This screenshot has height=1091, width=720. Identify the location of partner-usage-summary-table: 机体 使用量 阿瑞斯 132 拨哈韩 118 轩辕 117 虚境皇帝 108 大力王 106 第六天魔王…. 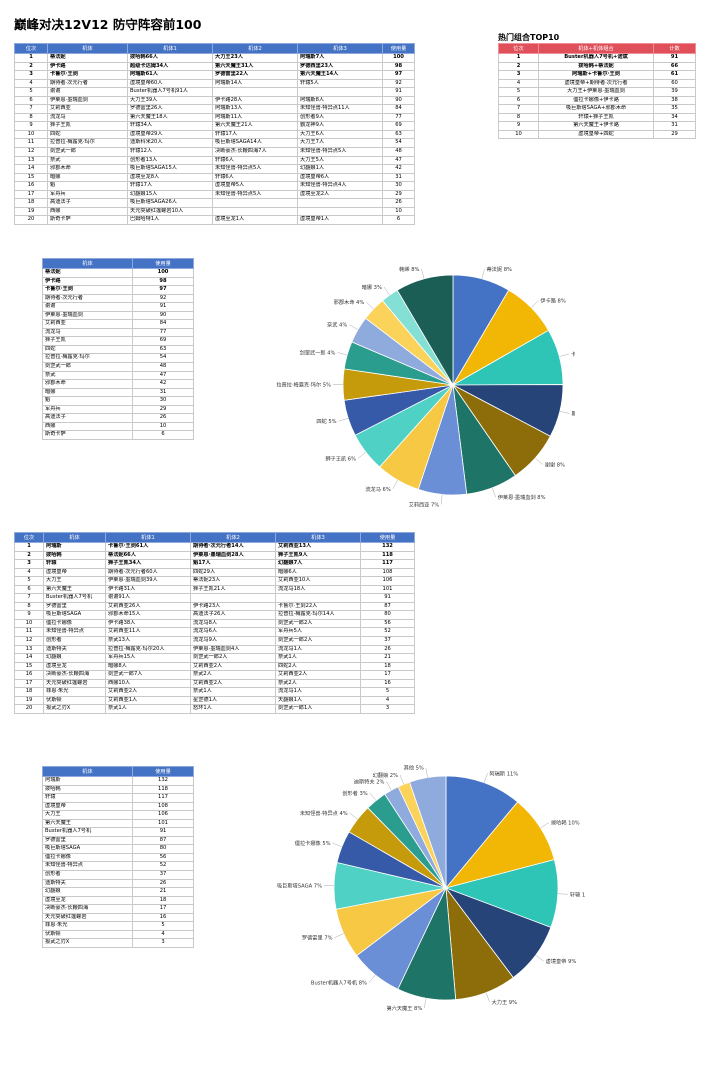
(118, 857).